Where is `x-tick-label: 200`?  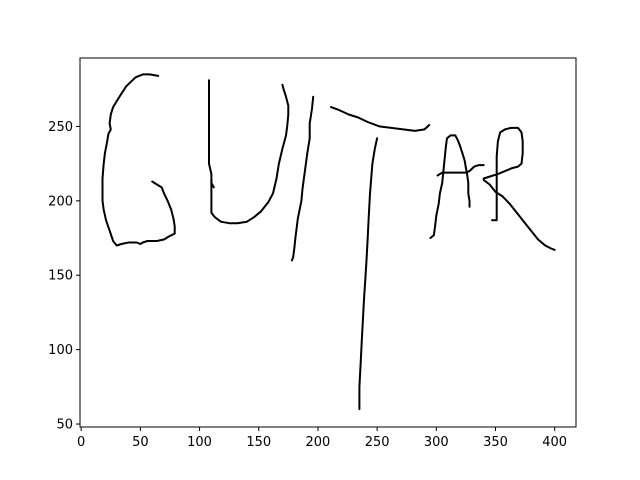
x-tick-label: 200 is located at coordinates (318, 442).